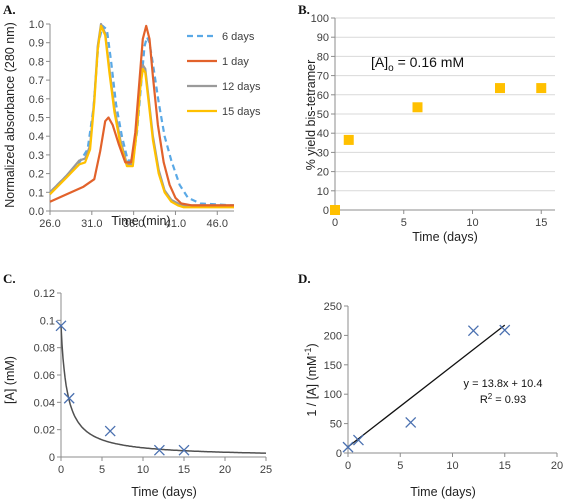 The height and width of the screenshot is (503, 569). I want to click on c-x-tick-label: 0, so click(61, 470).